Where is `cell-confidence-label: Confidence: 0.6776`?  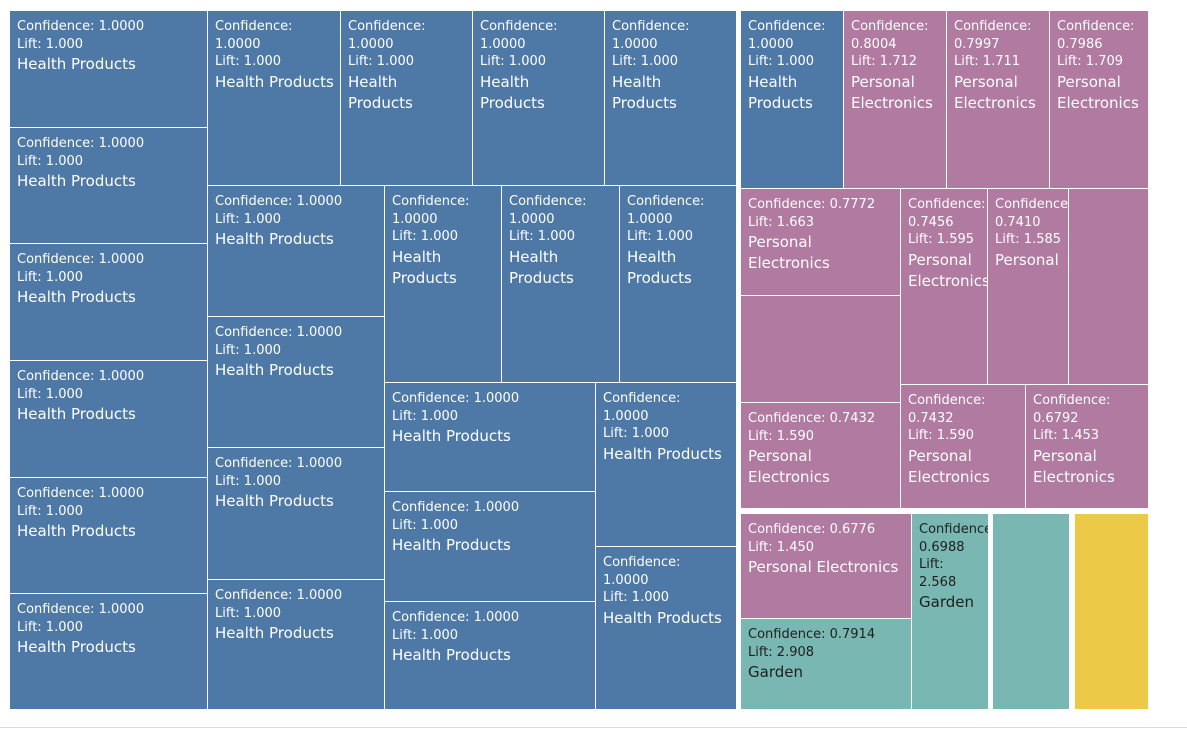
cell-confidence-label: Confidence: 0.6776 is located at coordinates (812, 529).